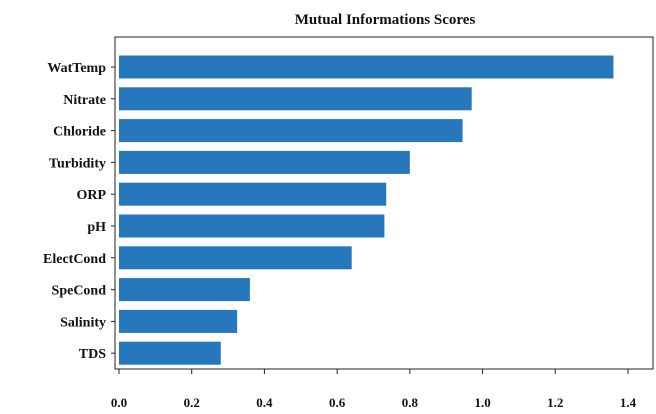  Describe the element at coordinates (385, 20) in the screenshot. I see `chart-title: Mutual Informations Scores` at that location.